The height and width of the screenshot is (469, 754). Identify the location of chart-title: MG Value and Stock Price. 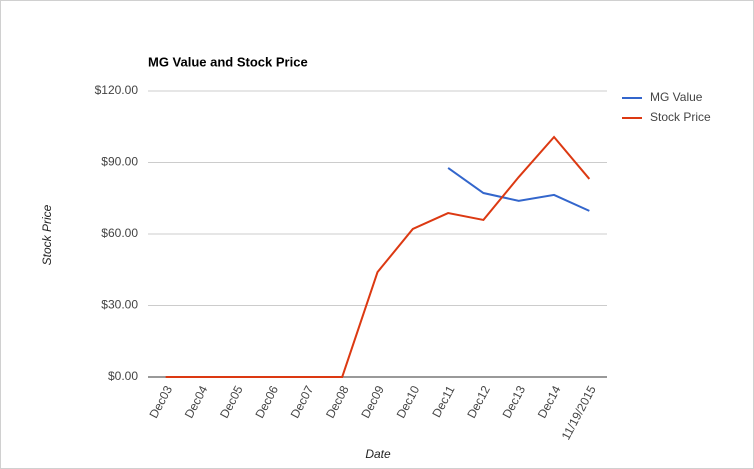
(228, 61).